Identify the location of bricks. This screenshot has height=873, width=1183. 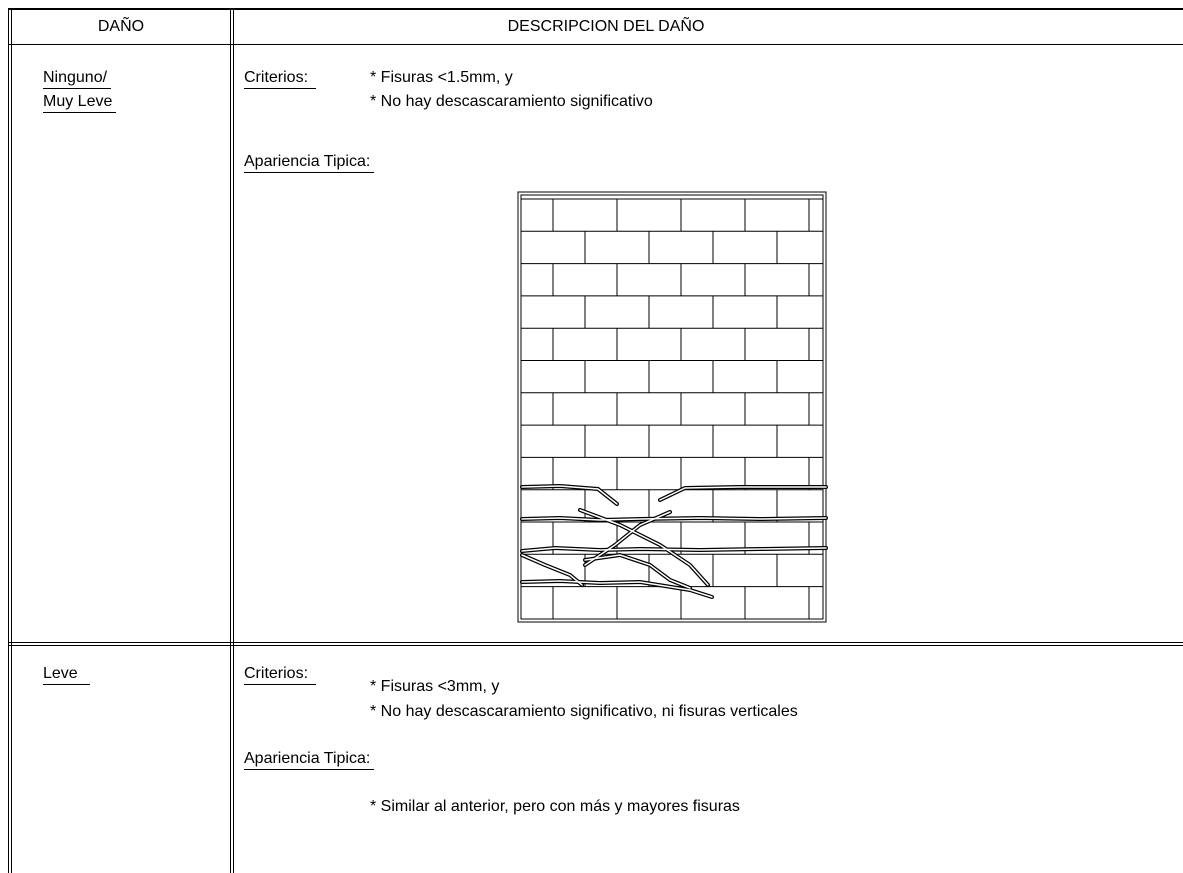
(672, 408).